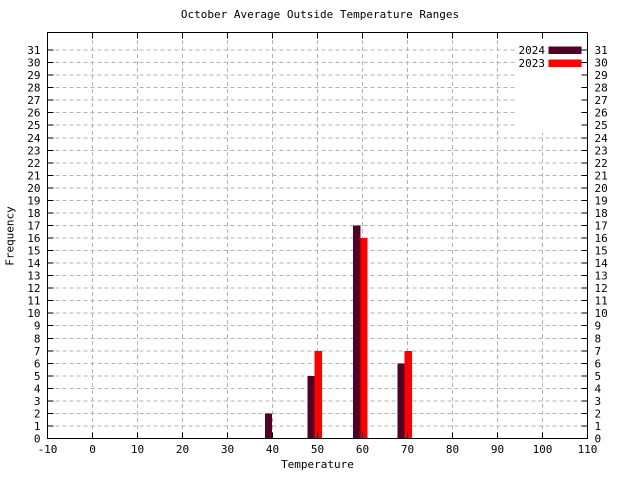  What do you see at coordinates (33, 276) in the screenshot?
I see `y-tick-label-left: 13` at bounding box center [33, 276].